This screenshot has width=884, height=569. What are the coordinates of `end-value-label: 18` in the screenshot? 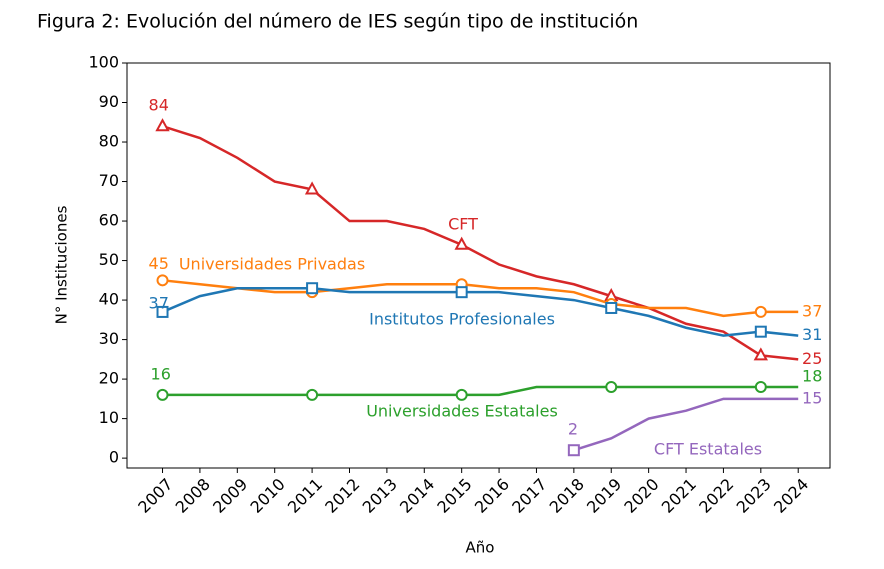 It's located at (812, 376).